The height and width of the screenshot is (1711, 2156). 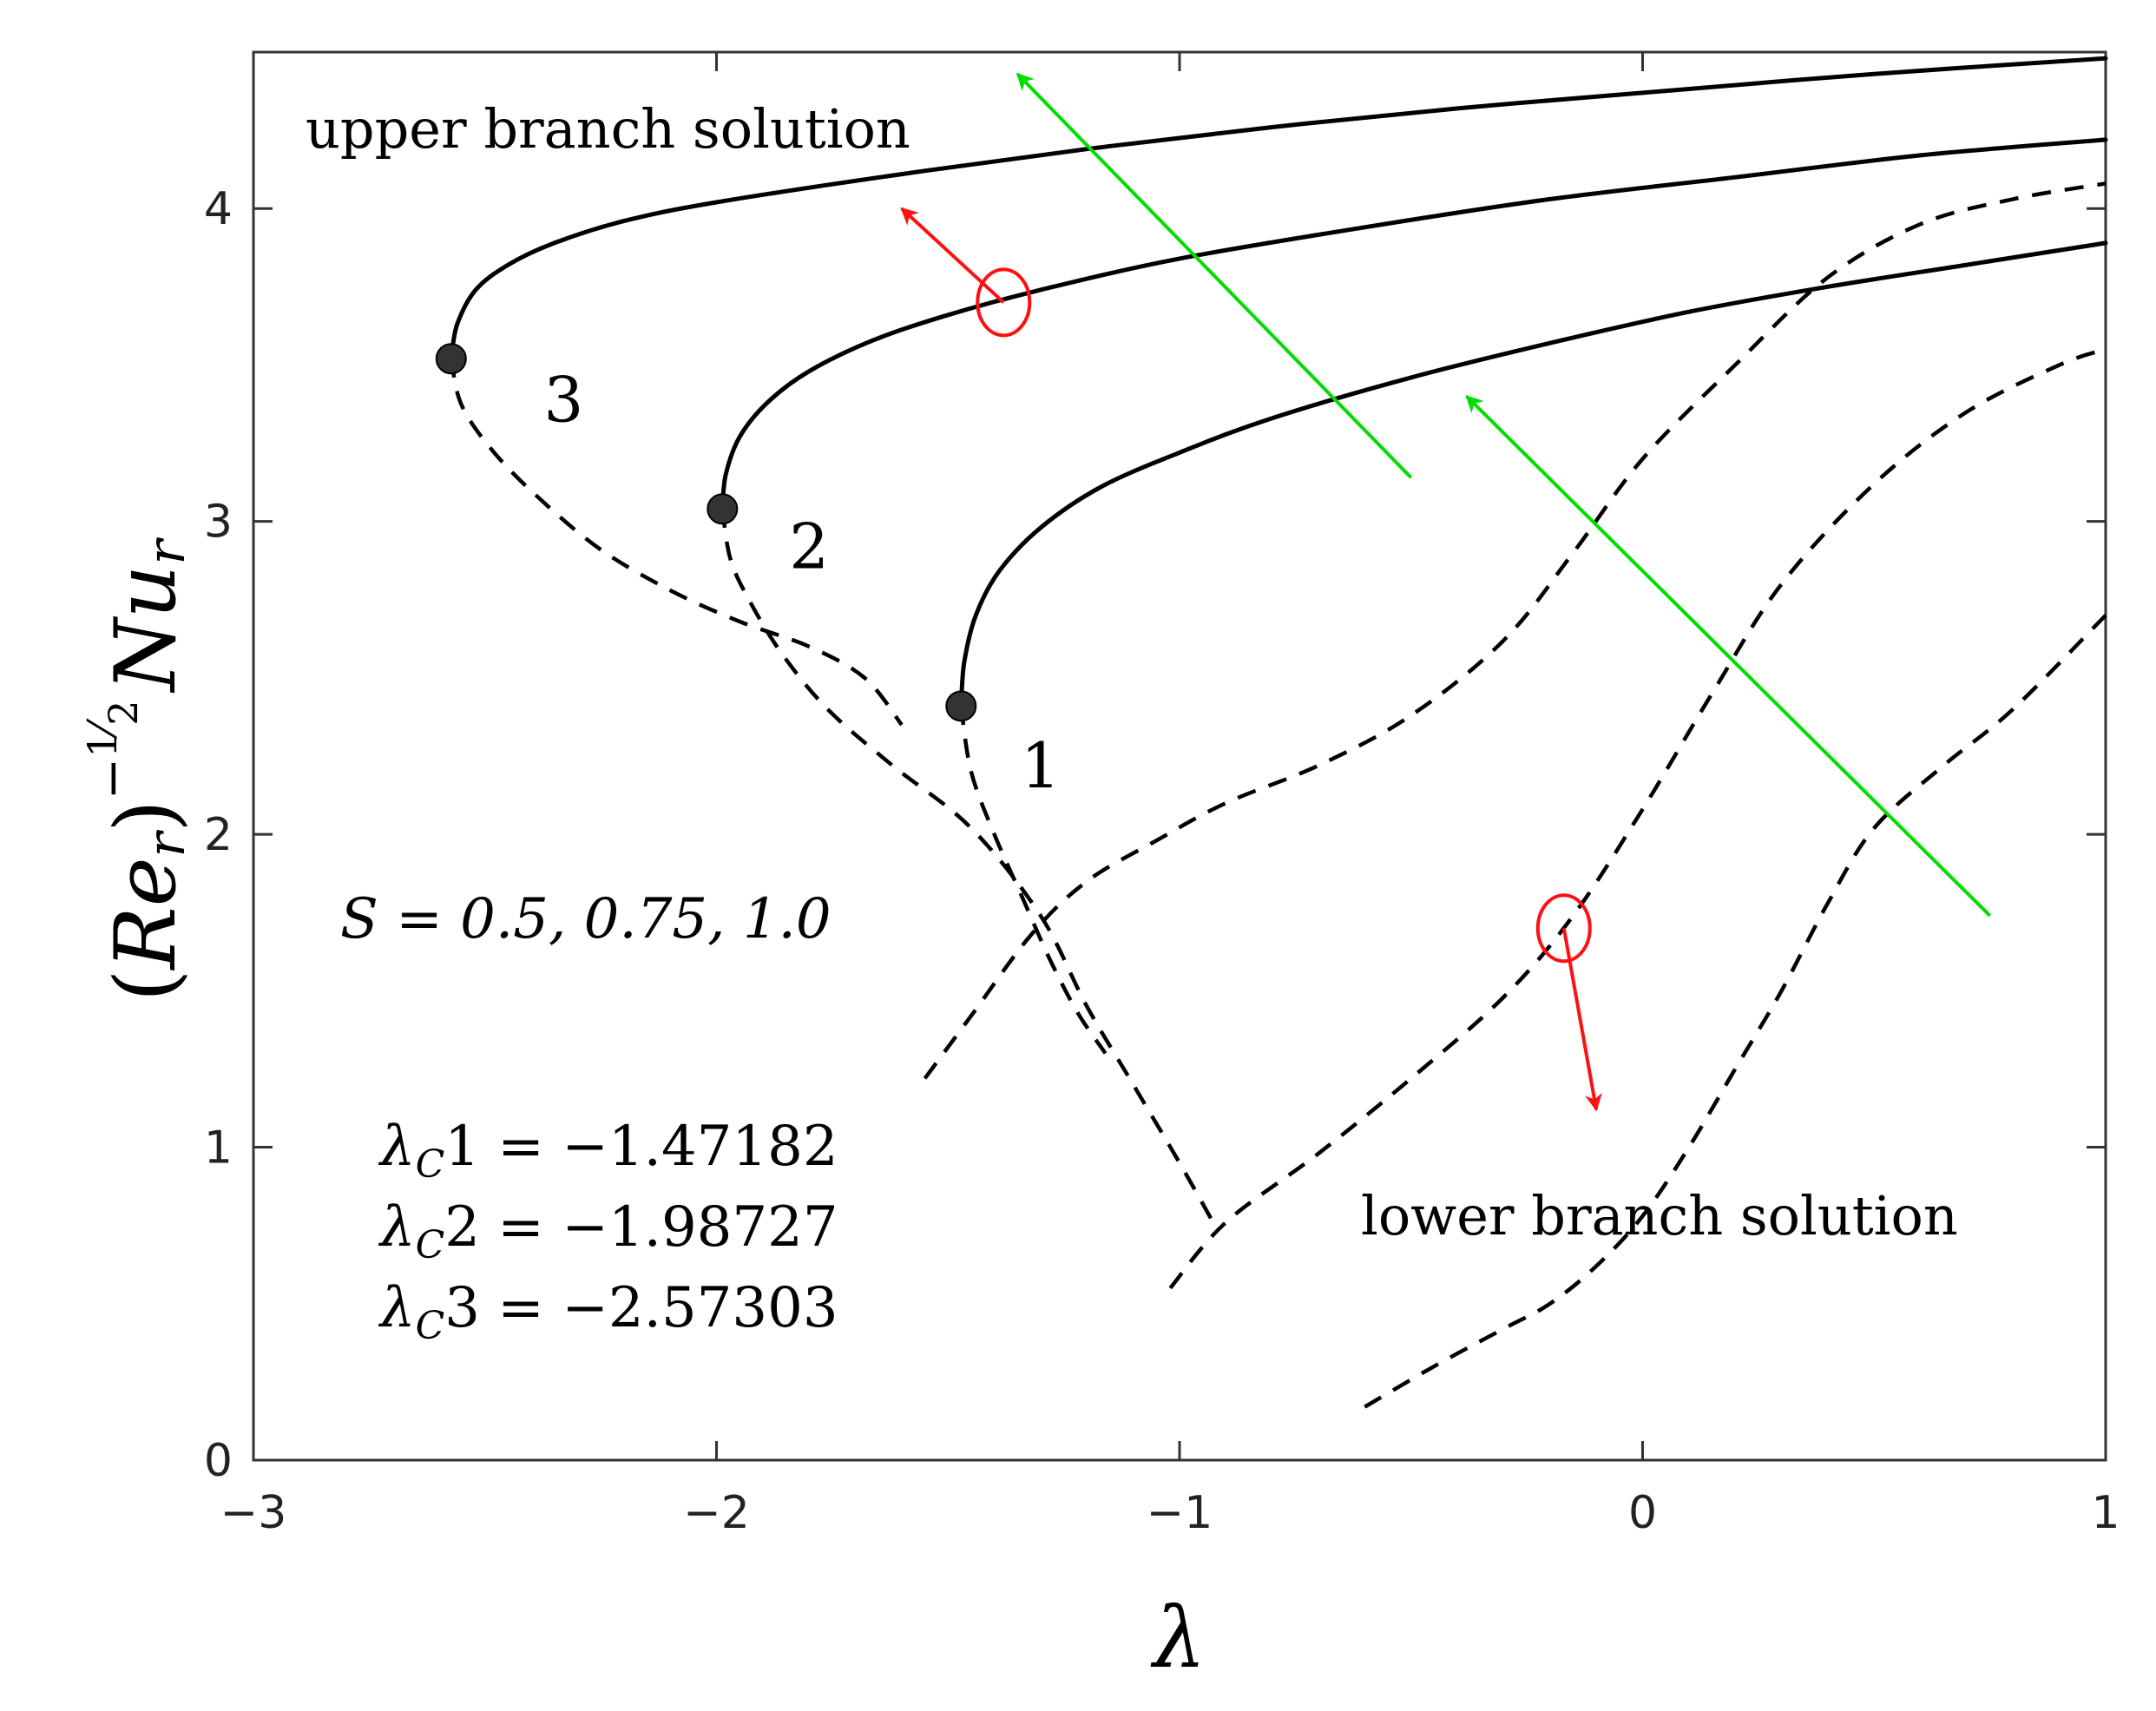 I want to click on critical-value-3: λC3 = −2.57303, so click(x=608, y=1312).